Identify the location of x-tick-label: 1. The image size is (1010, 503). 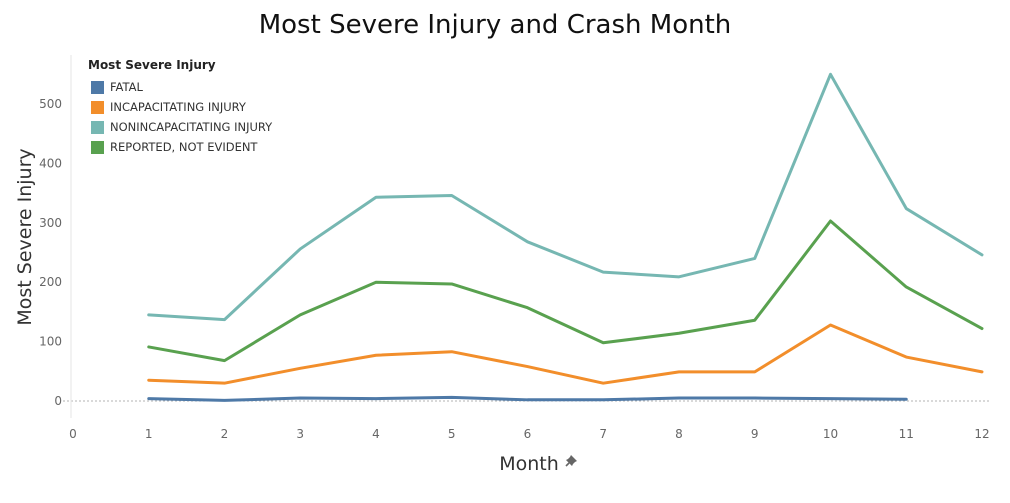
(149, 434).